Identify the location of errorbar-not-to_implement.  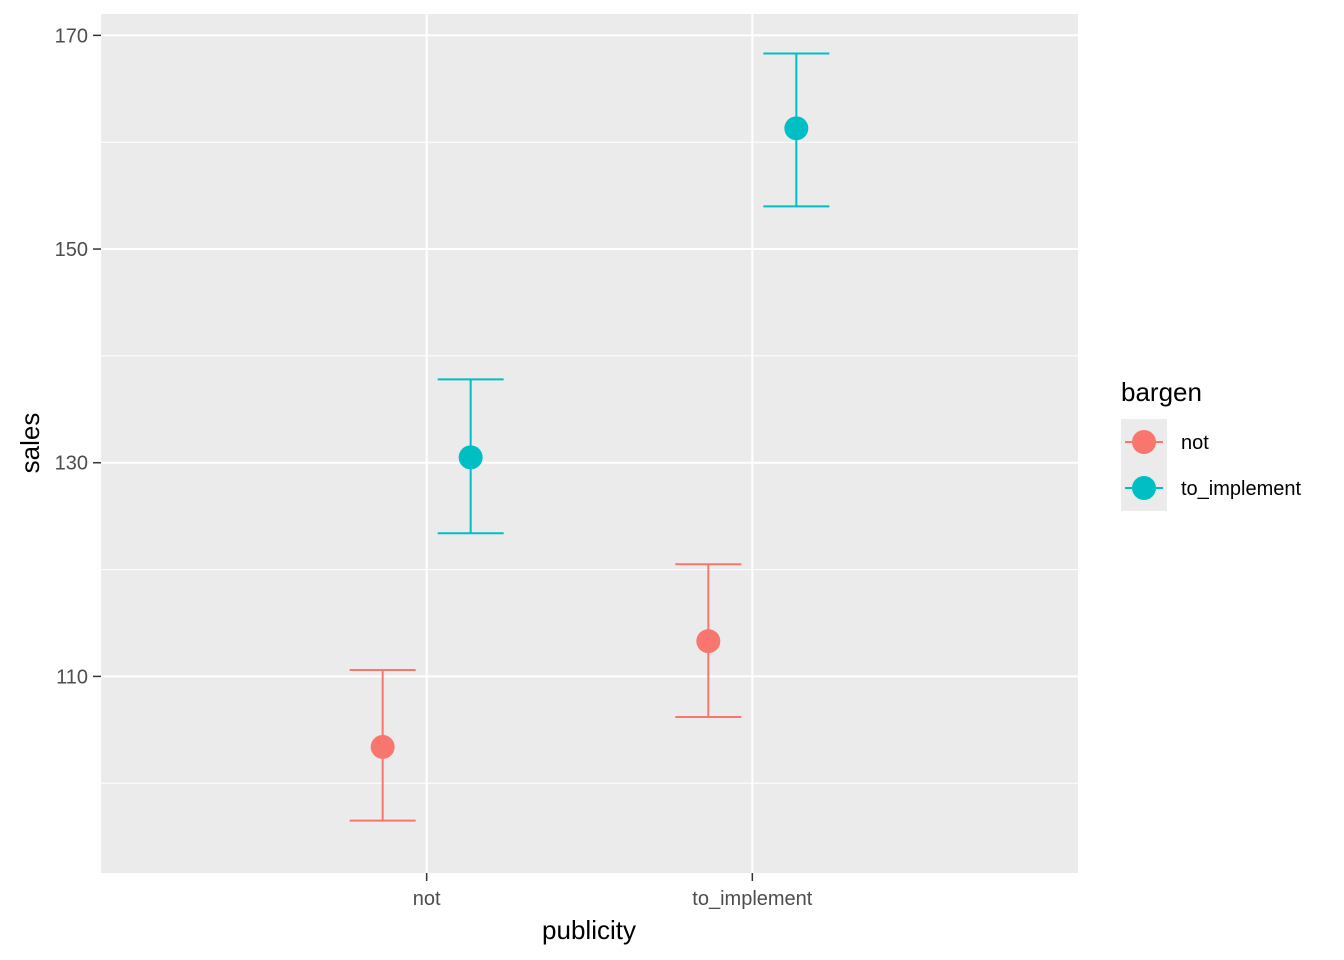
(708, 641).